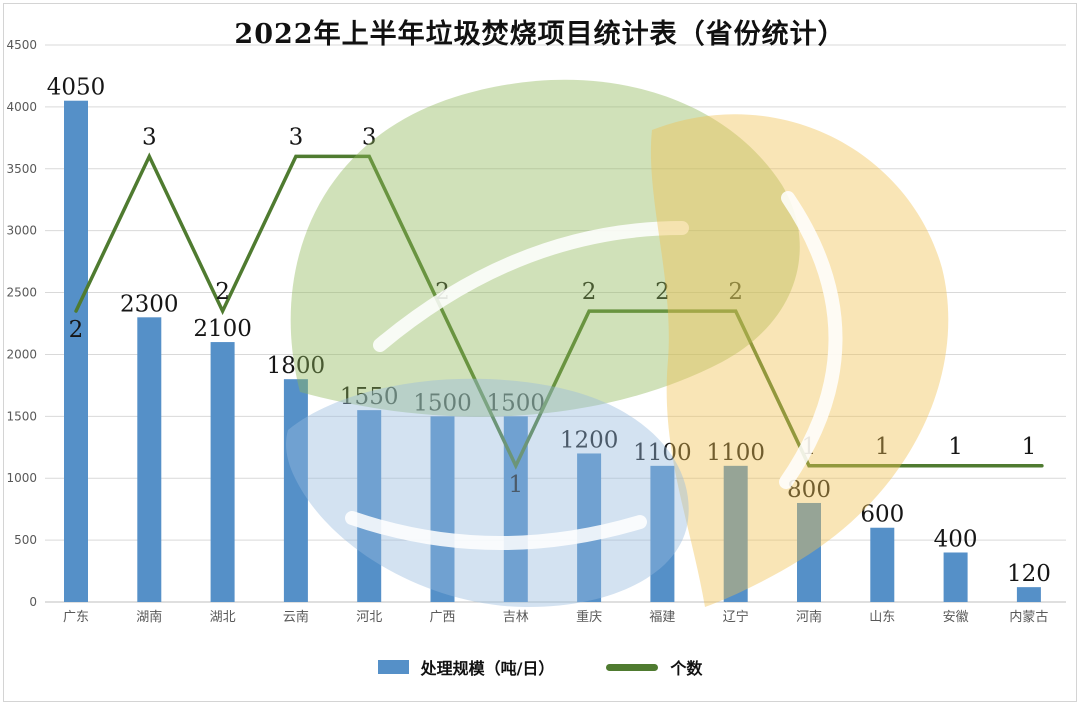 The height and width of the screenshot is (705, 1080). Describe the element at coordinates (955, 447) in the screenshot. I see `line-value-安徽: 1` at that location.